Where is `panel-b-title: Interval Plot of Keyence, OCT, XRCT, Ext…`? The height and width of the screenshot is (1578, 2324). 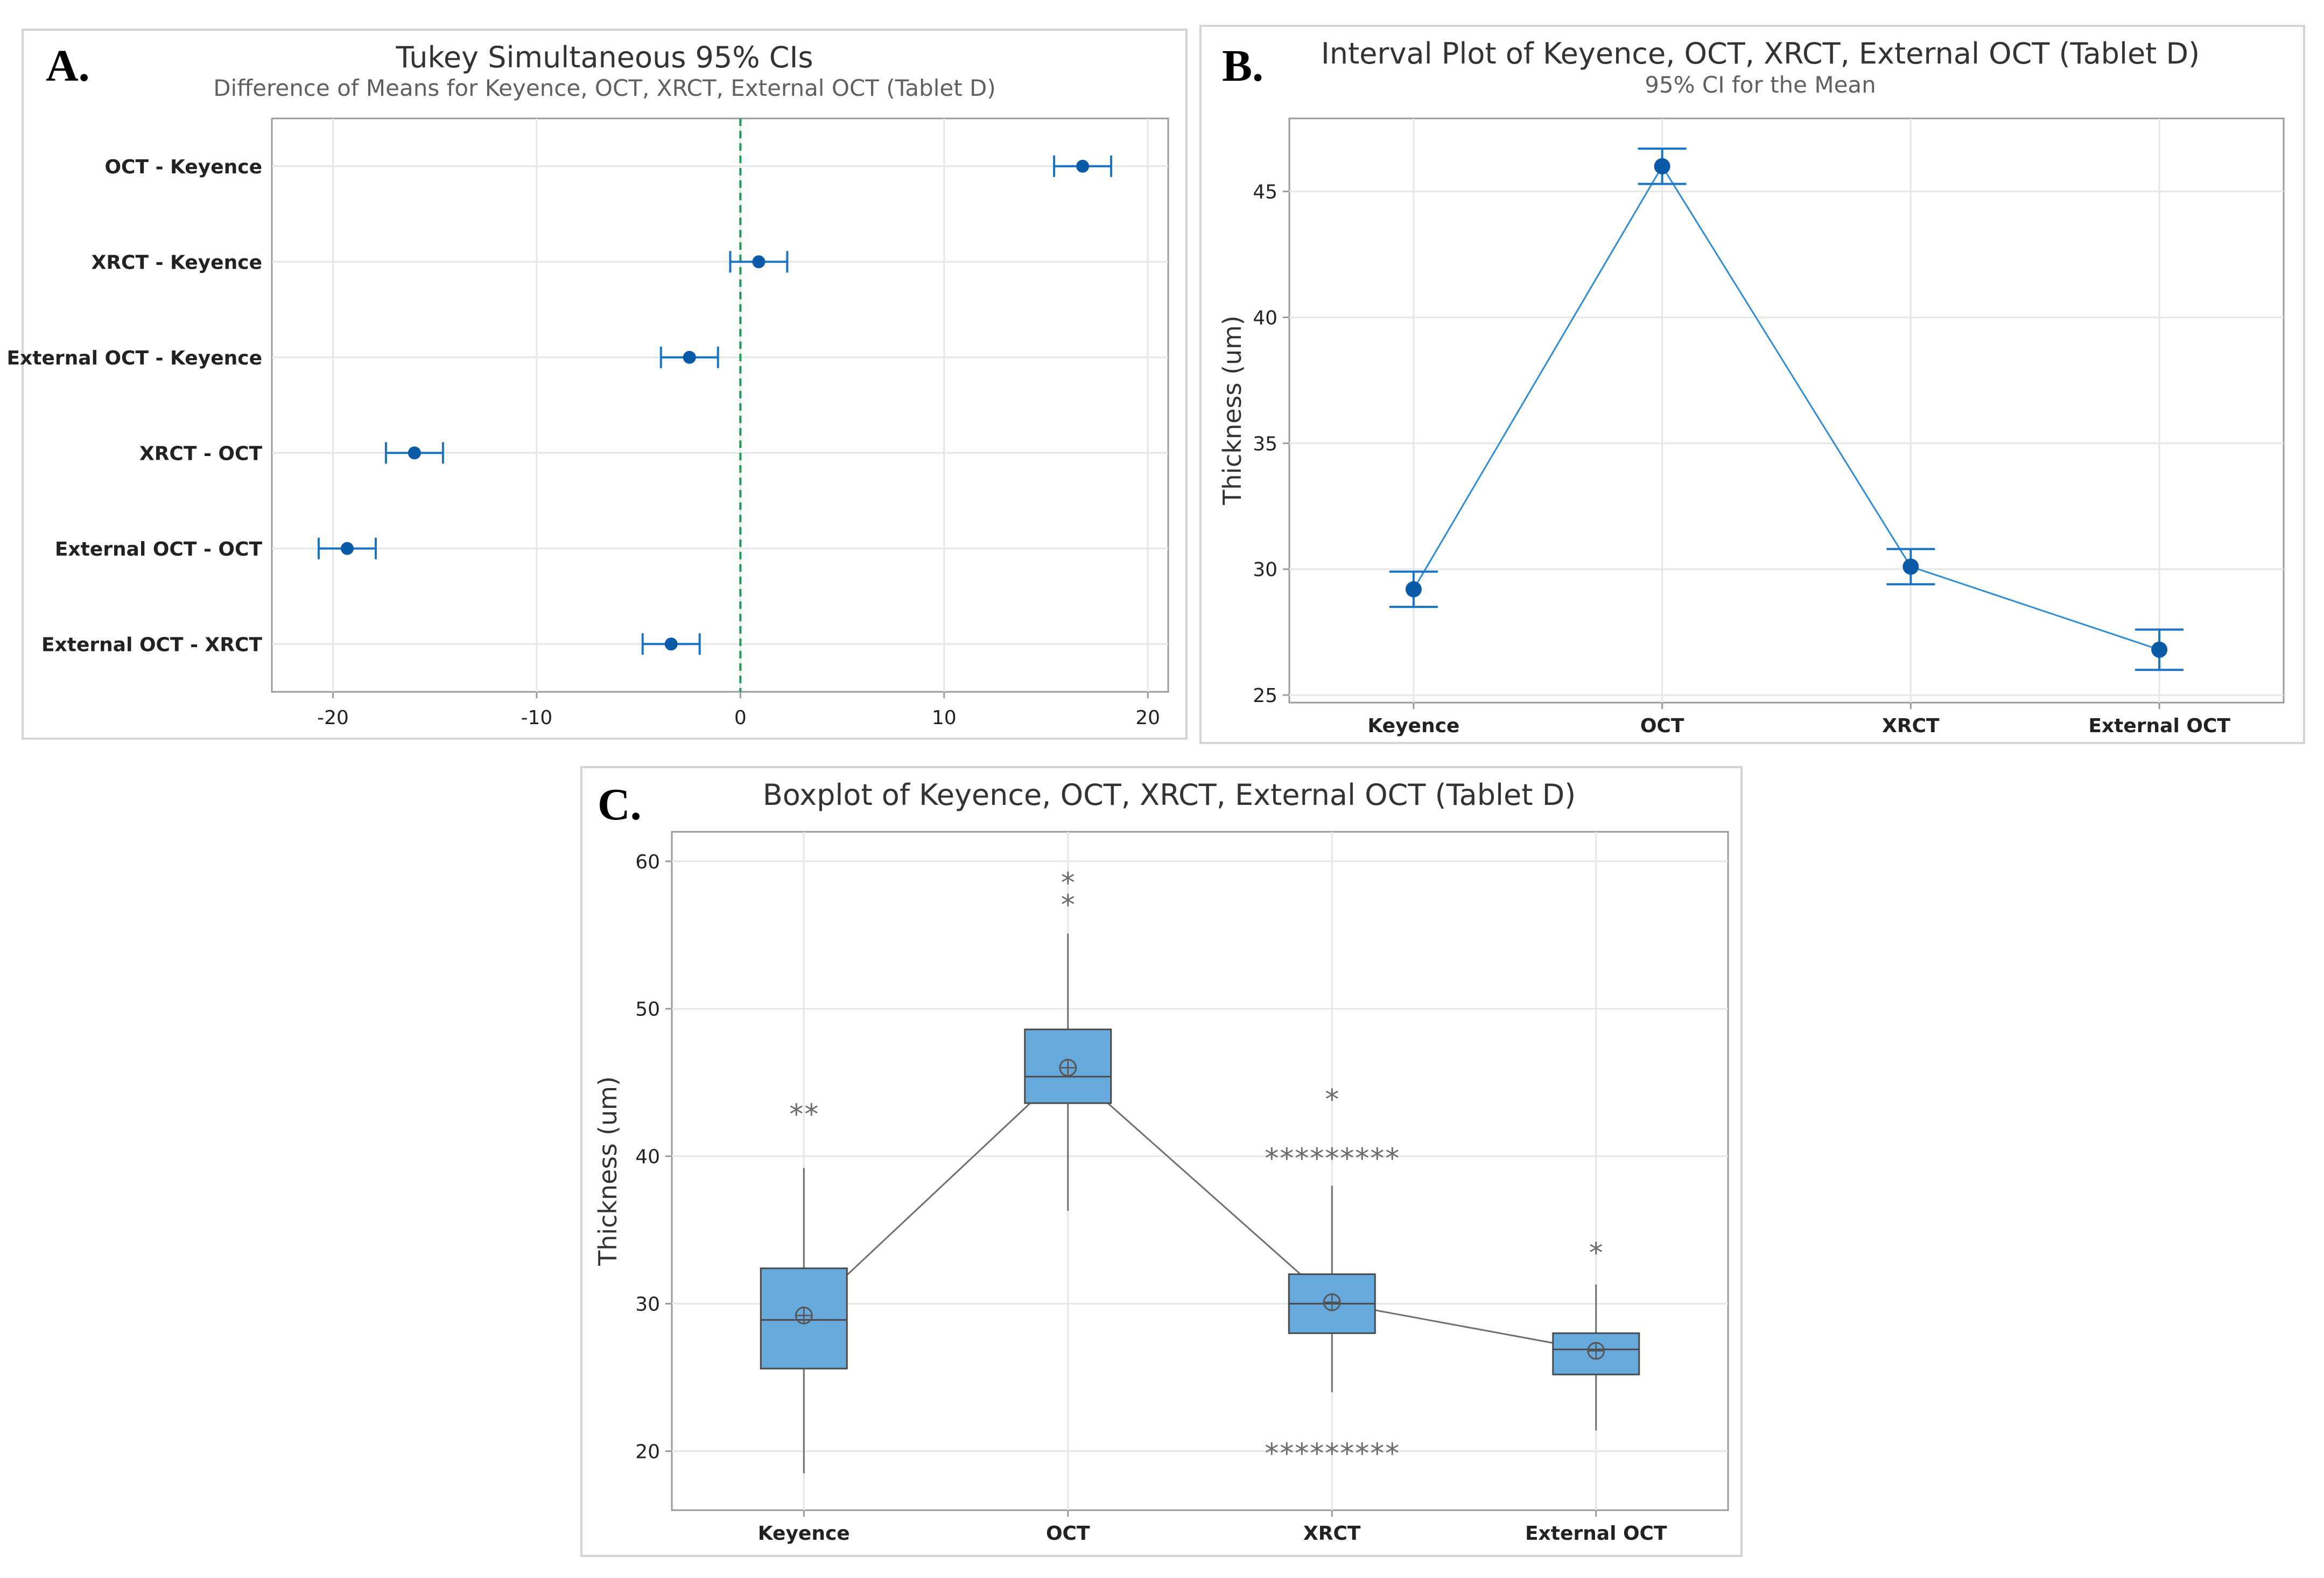
panel-b-title: Interval Plot of Keyence, OCT, XRCT, Ext… is located at coordinates (1760, 54).